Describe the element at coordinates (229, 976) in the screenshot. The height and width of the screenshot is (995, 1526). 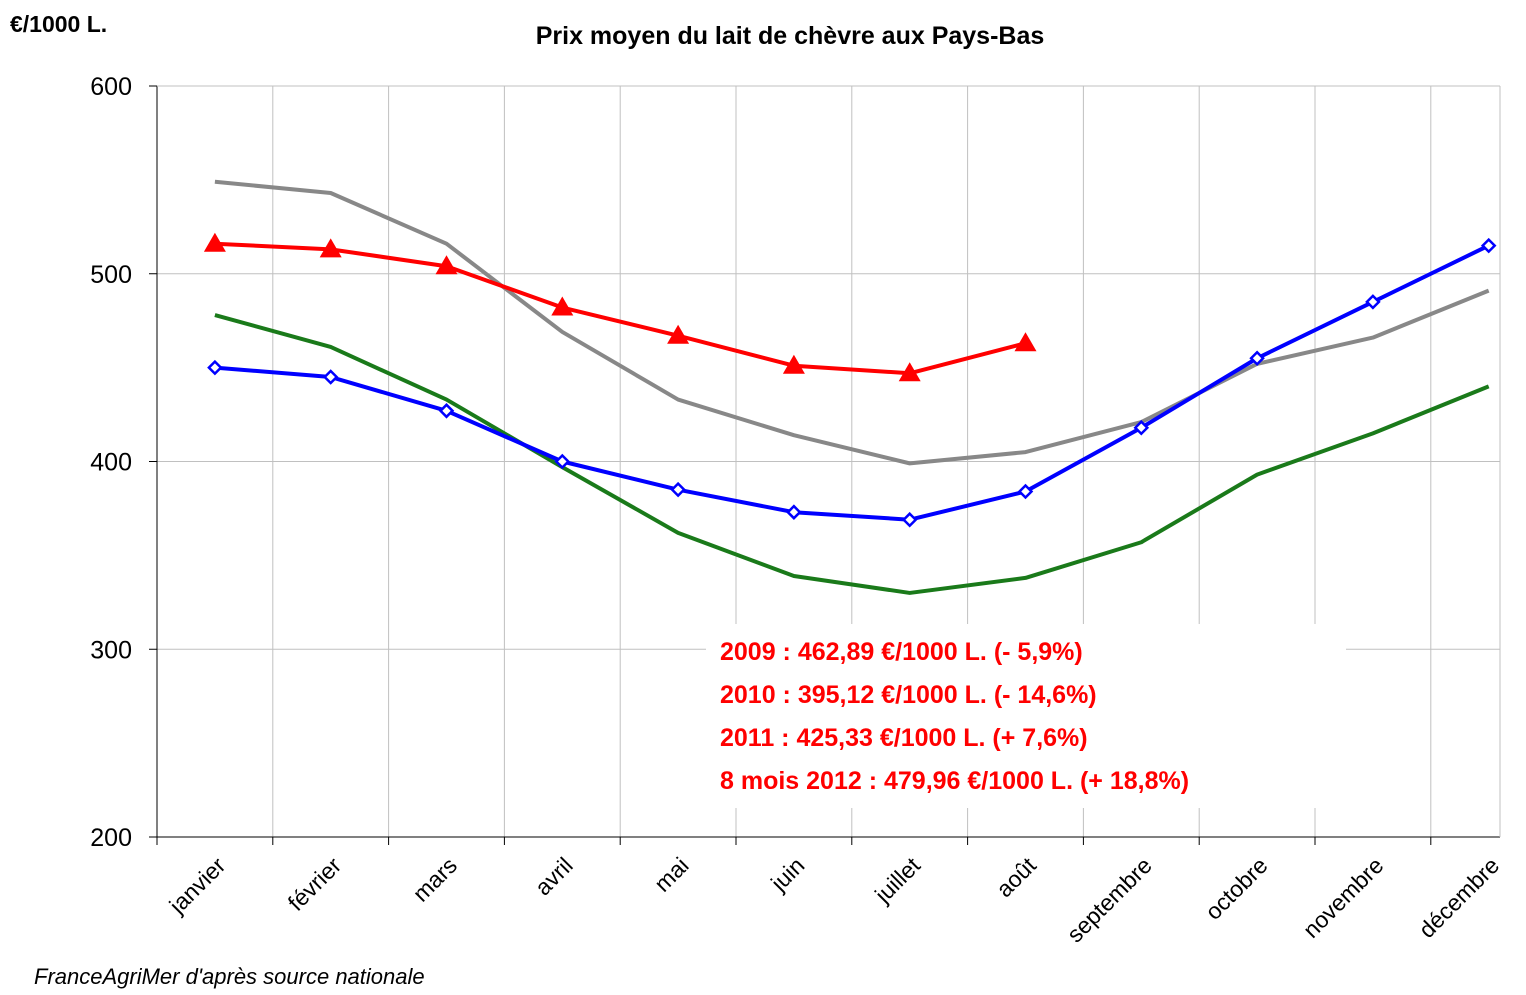
I see `source-note: FranceAgriMer d'après source nationale` at that location.